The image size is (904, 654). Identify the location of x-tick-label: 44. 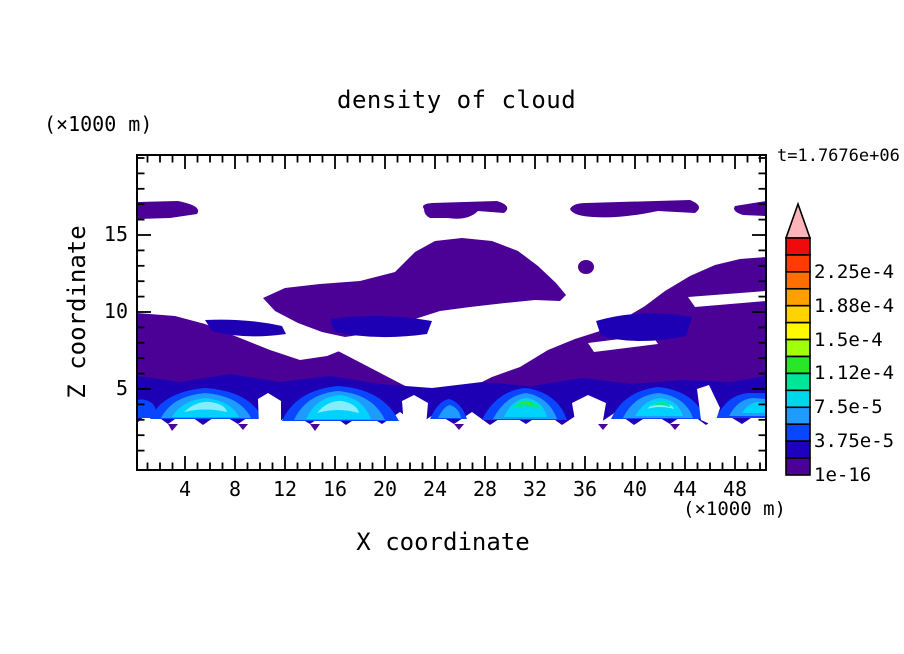
(685, 489).